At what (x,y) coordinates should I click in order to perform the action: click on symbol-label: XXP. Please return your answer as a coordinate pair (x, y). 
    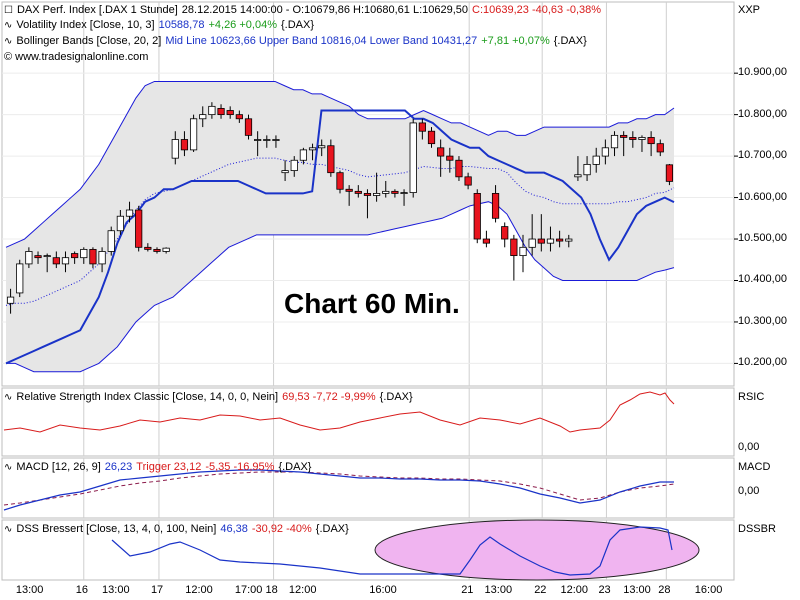
    Looking at the image, I should click on (749, 10).